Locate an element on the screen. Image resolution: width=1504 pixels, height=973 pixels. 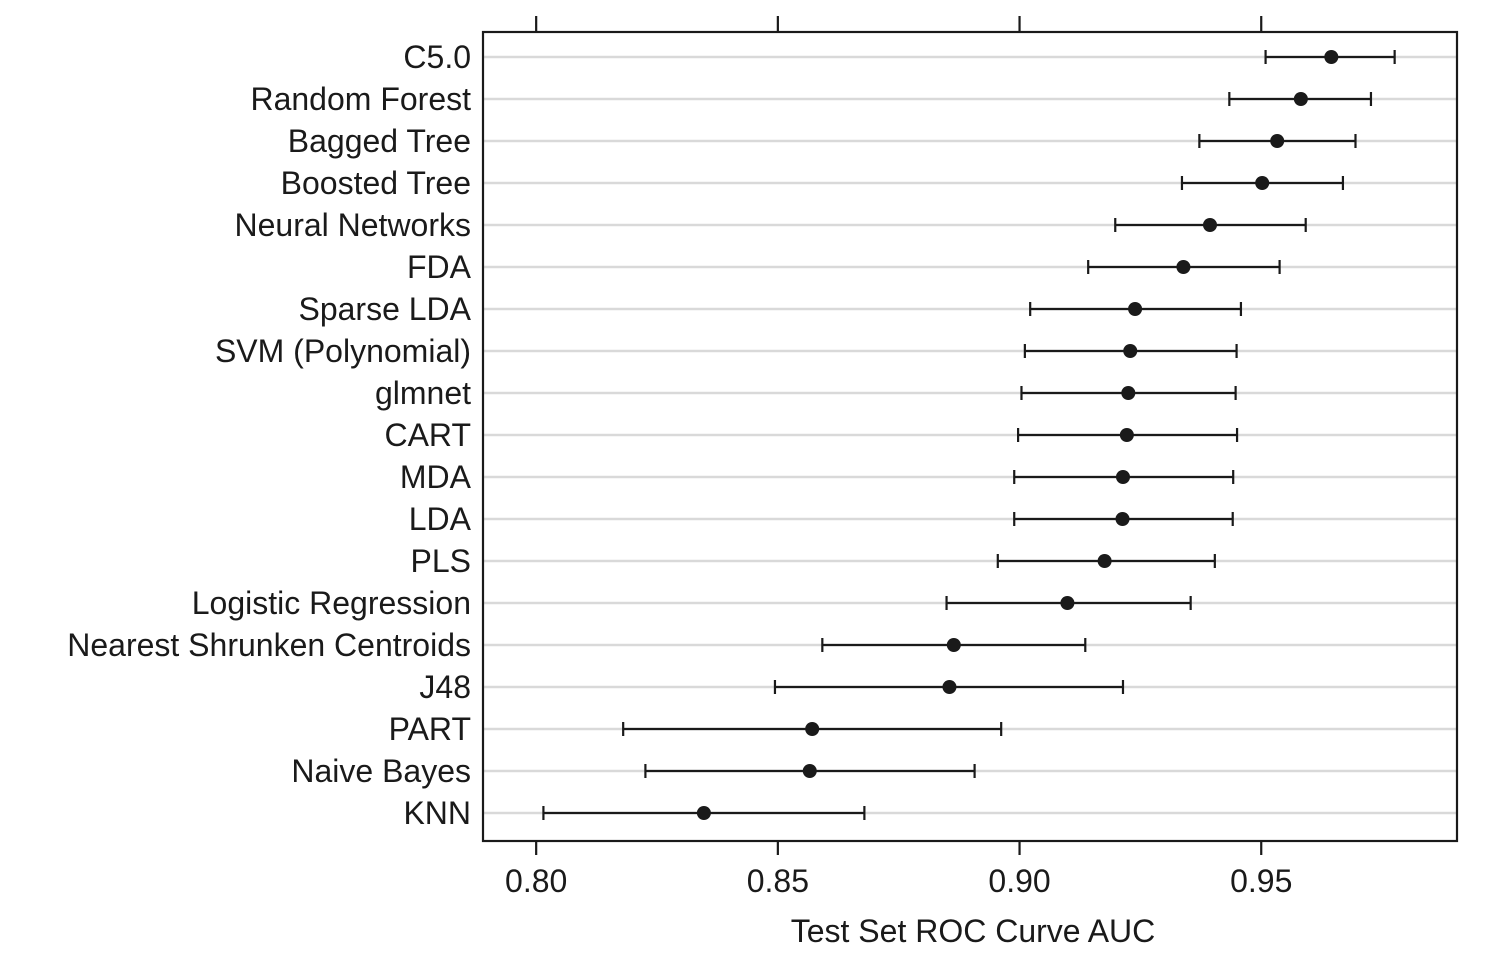
model-label: Bagged Tree is located at coordinates (379, 141).